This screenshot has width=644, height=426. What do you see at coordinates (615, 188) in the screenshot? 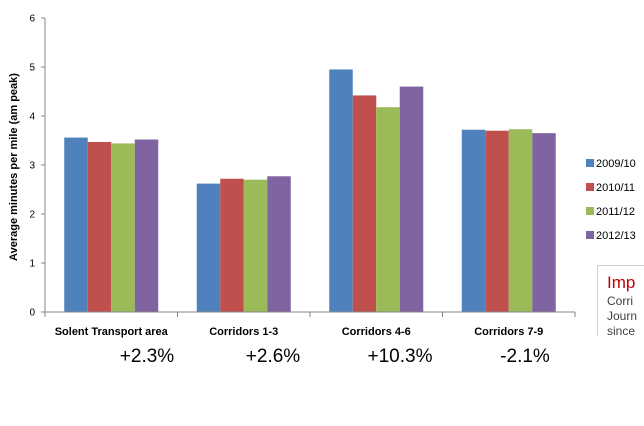
I see `legend-label: 2010/11` at bounding box center [615, 188].